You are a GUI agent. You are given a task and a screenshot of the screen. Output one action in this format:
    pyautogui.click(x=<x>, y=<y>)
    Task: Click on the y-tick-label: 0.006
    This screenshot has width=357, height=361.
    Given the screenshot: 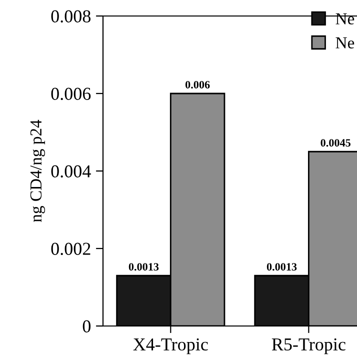 What is the action you would take?
    pyautogui.click(x=71, y=94)
    